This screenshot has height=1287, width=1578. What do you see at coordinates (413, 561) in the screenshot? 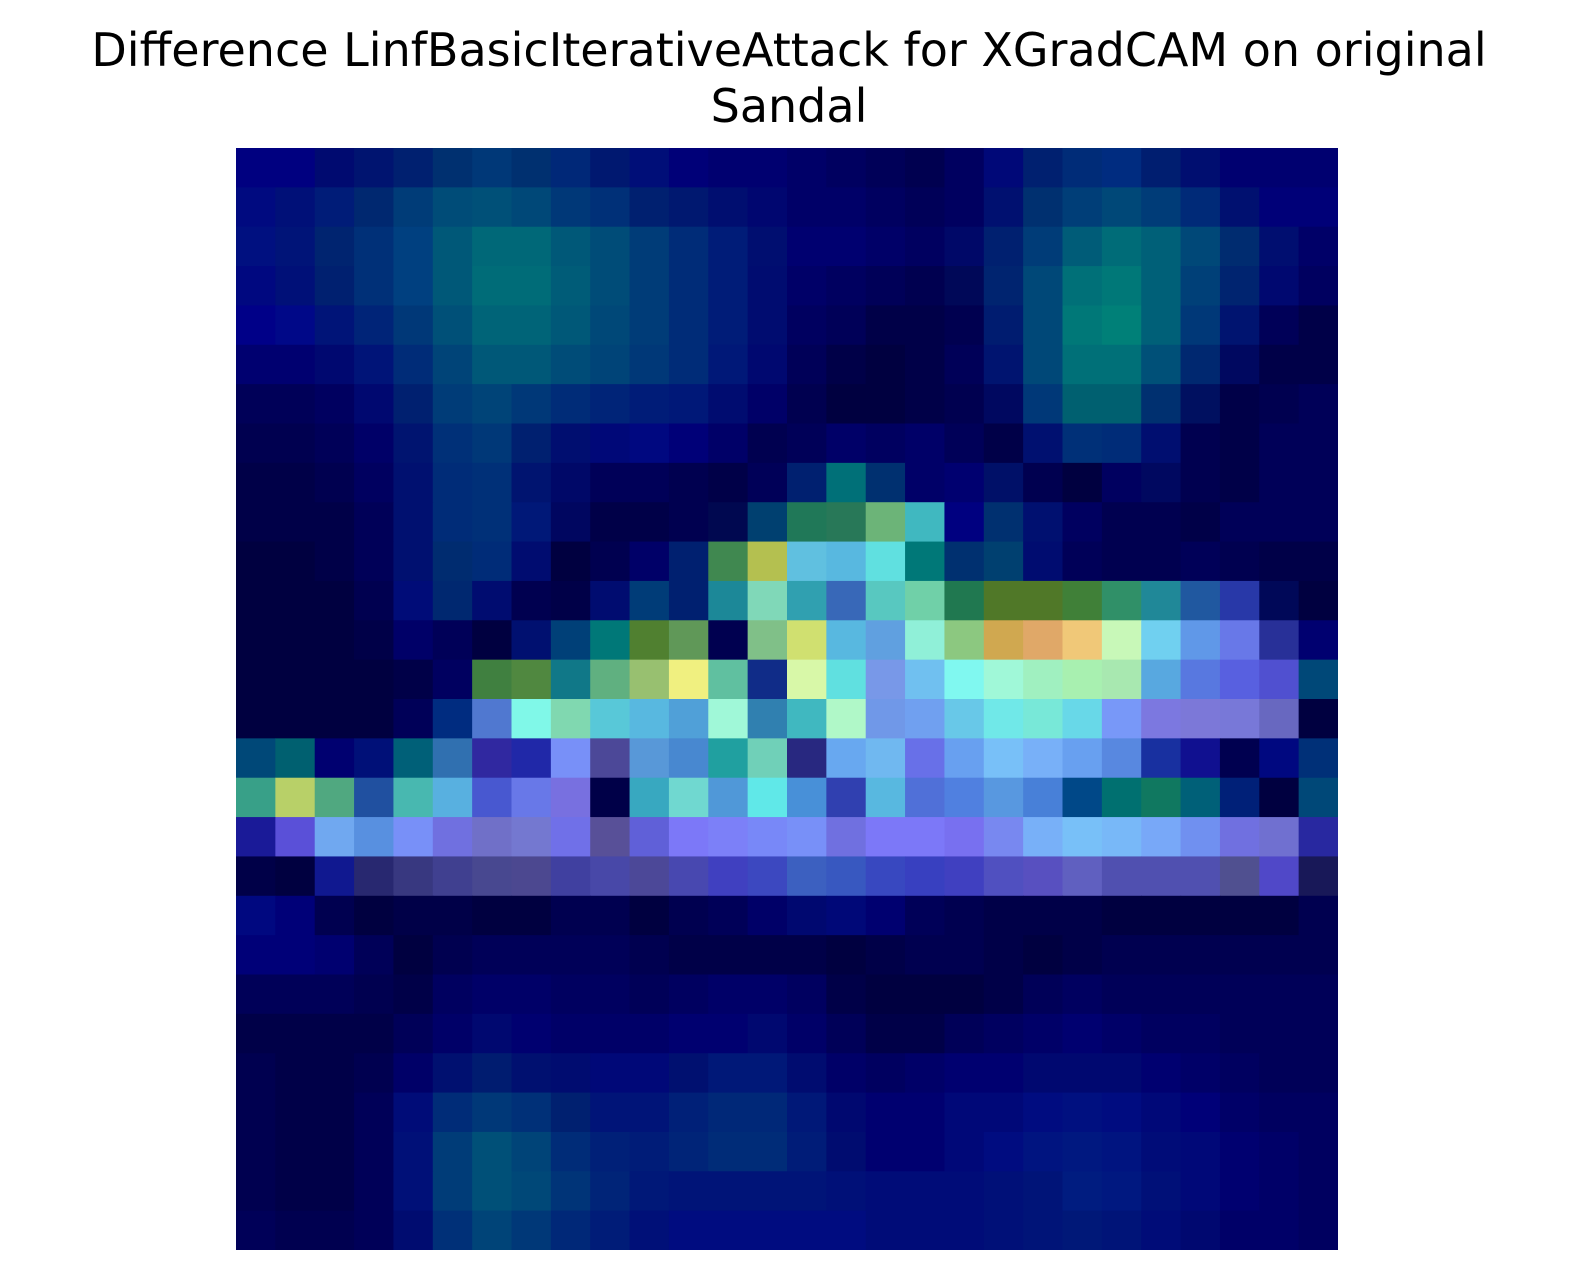
I see `heatmap-cell-r10-c4` at bounding box center [413, 561].